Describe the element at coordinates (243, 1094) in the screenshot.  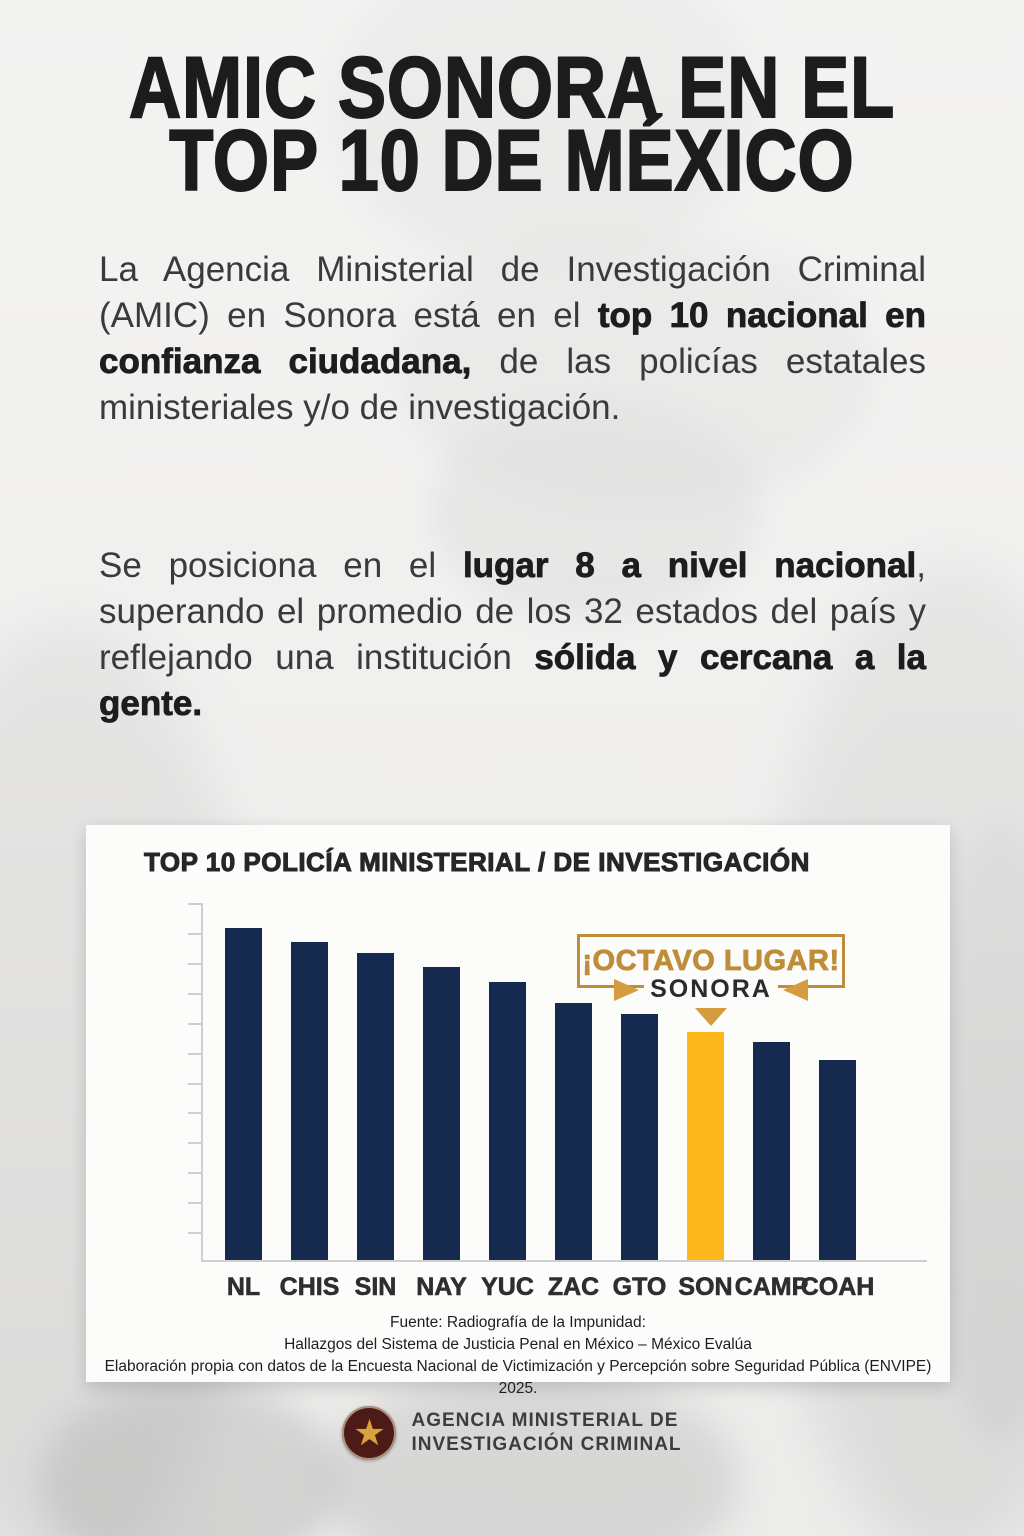
I see `bar-nl` at that location.